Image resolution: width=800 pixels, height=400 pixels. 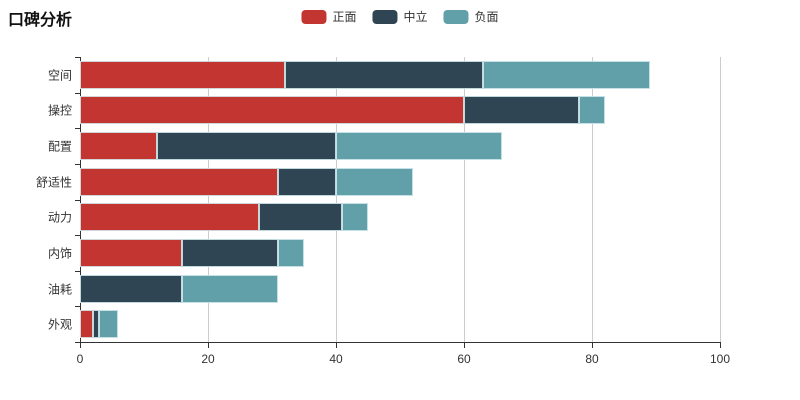 What do you see at coordinates (307, 181) in the screenshot?
I see `bar-segment-中立-舒适性` at bounding box center [307, 181].